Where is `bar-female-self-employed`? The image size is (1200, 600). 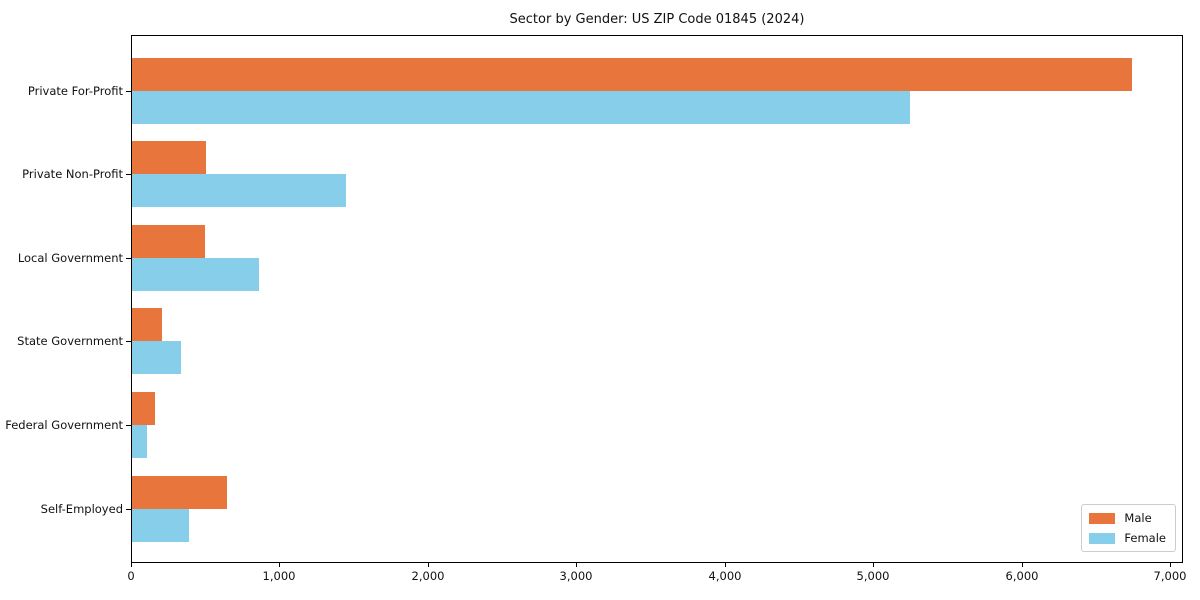
bar-female-self-employed is located at coordinates (160, 525).